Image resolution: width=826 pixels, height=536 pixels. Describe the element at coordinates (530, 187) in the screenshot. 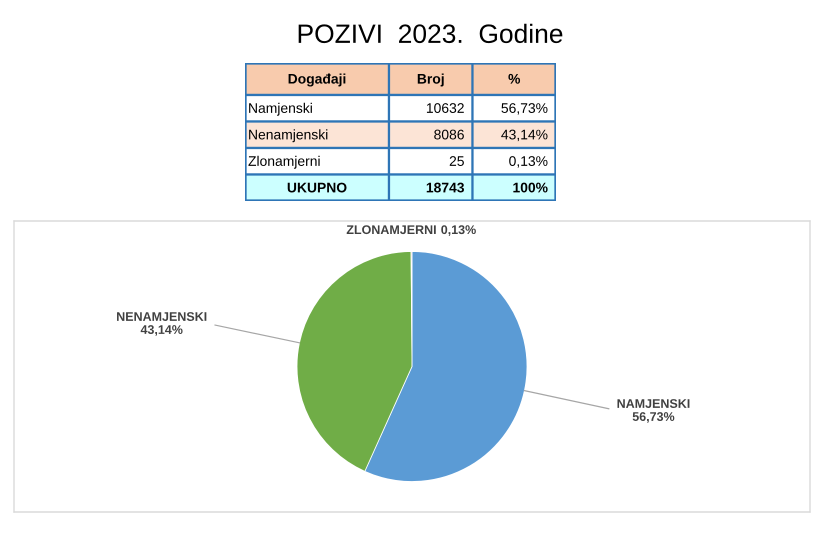

I see `data-label: 100%` at that location.